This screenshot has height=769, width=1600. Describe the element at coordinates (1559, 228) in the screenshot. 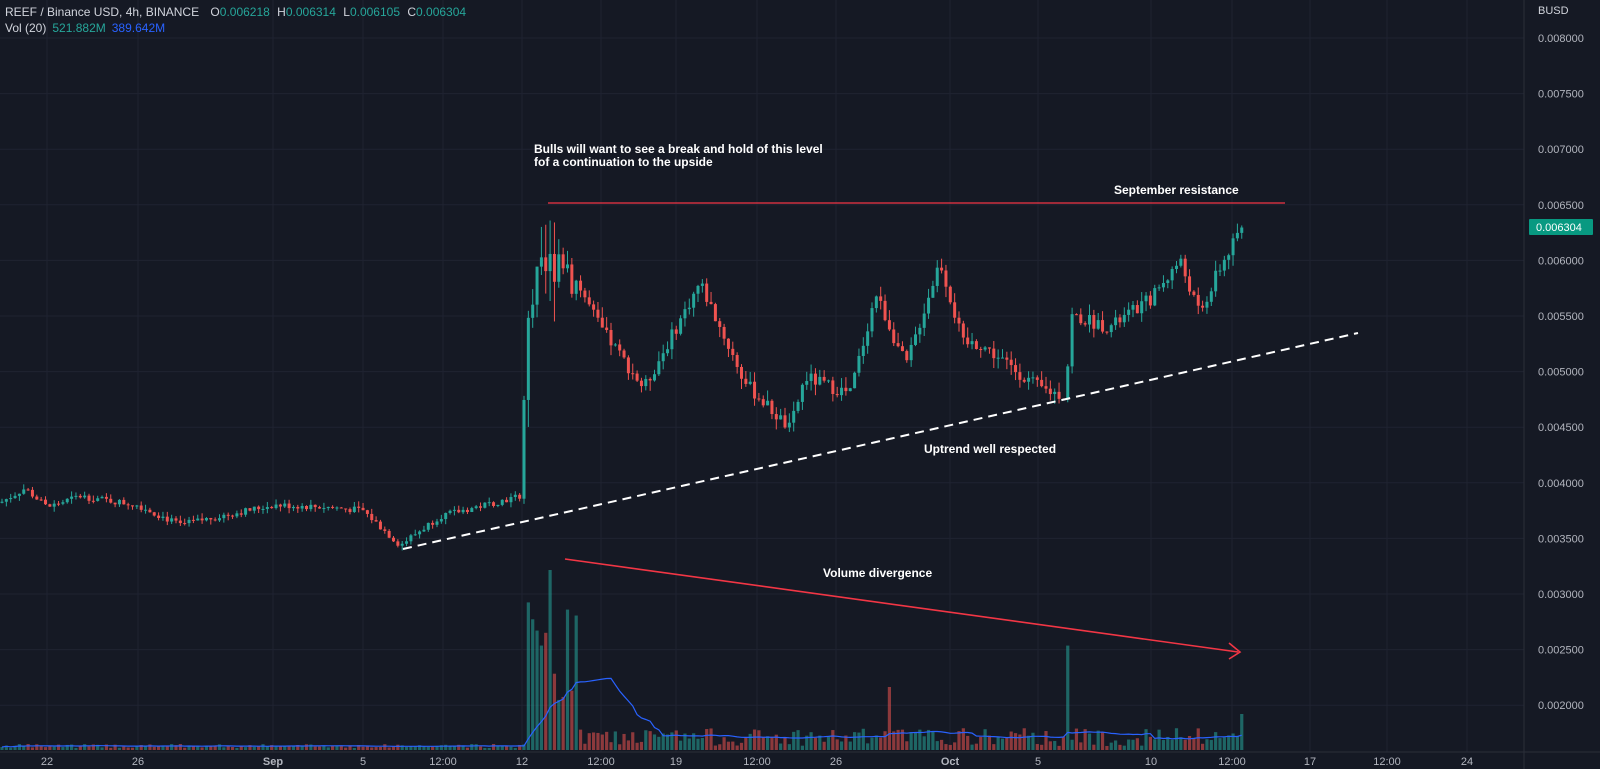

I see `last-price-tag-text: 0.006304` at that location.